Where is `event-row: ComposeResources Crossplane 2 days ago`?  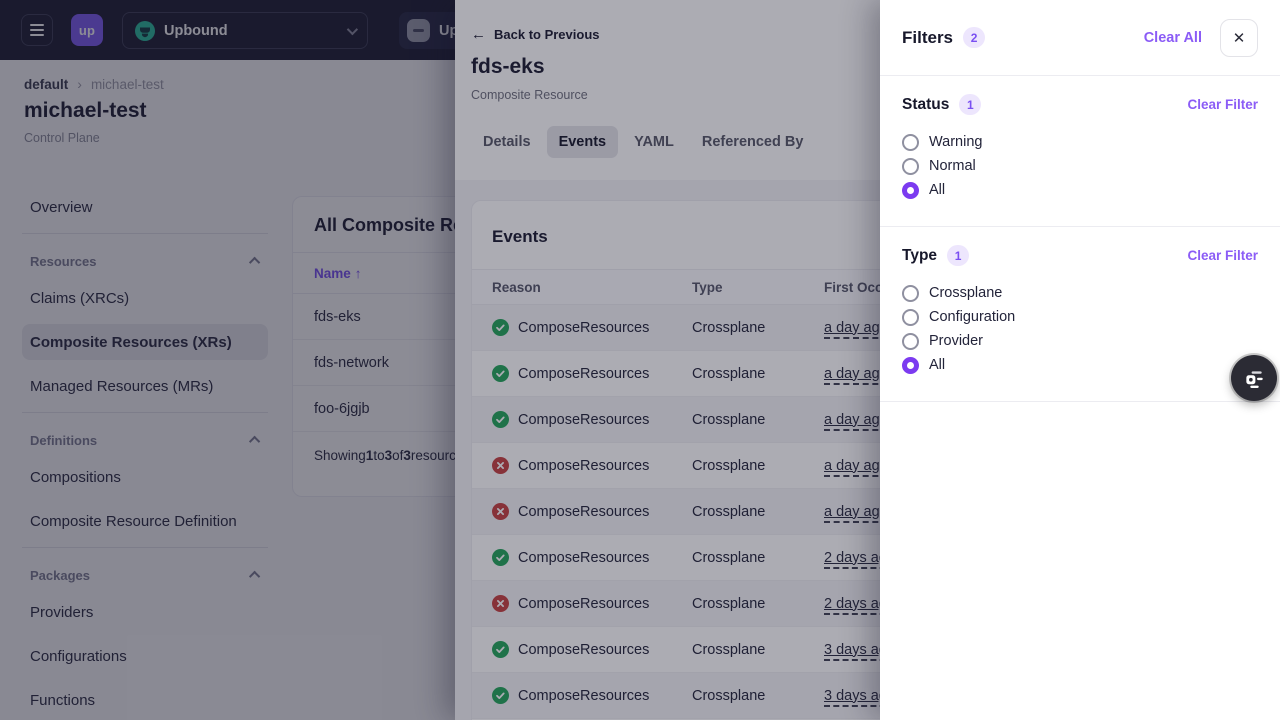 event-row: ComposeResources Crossplane 2 days ago is located at coordinates (875, 558).